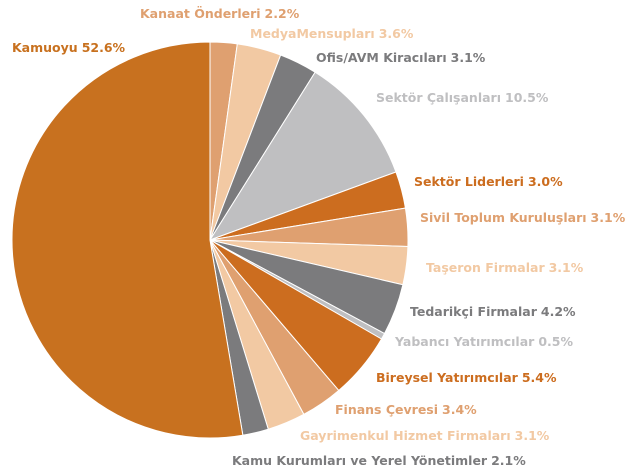 This screenshot has height=474, width=627. What do you see at coordinates (396, 33) in the screenshot?
I see `slice-value: 3.6%` at bounding box center [396, 33].